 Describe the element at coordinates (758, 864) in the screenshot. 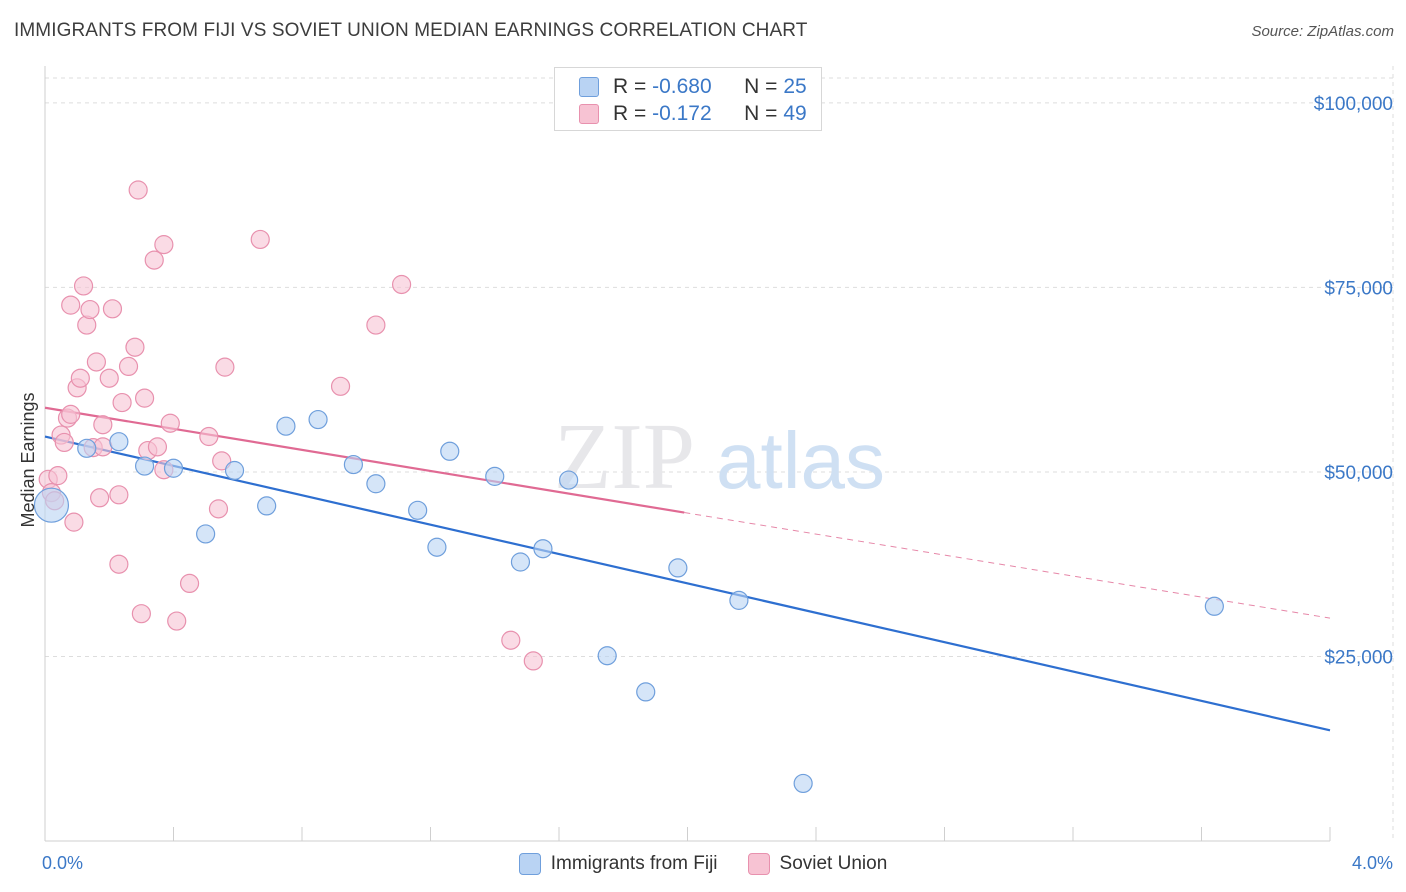

I see `soviet-legend-swatch` at that location.